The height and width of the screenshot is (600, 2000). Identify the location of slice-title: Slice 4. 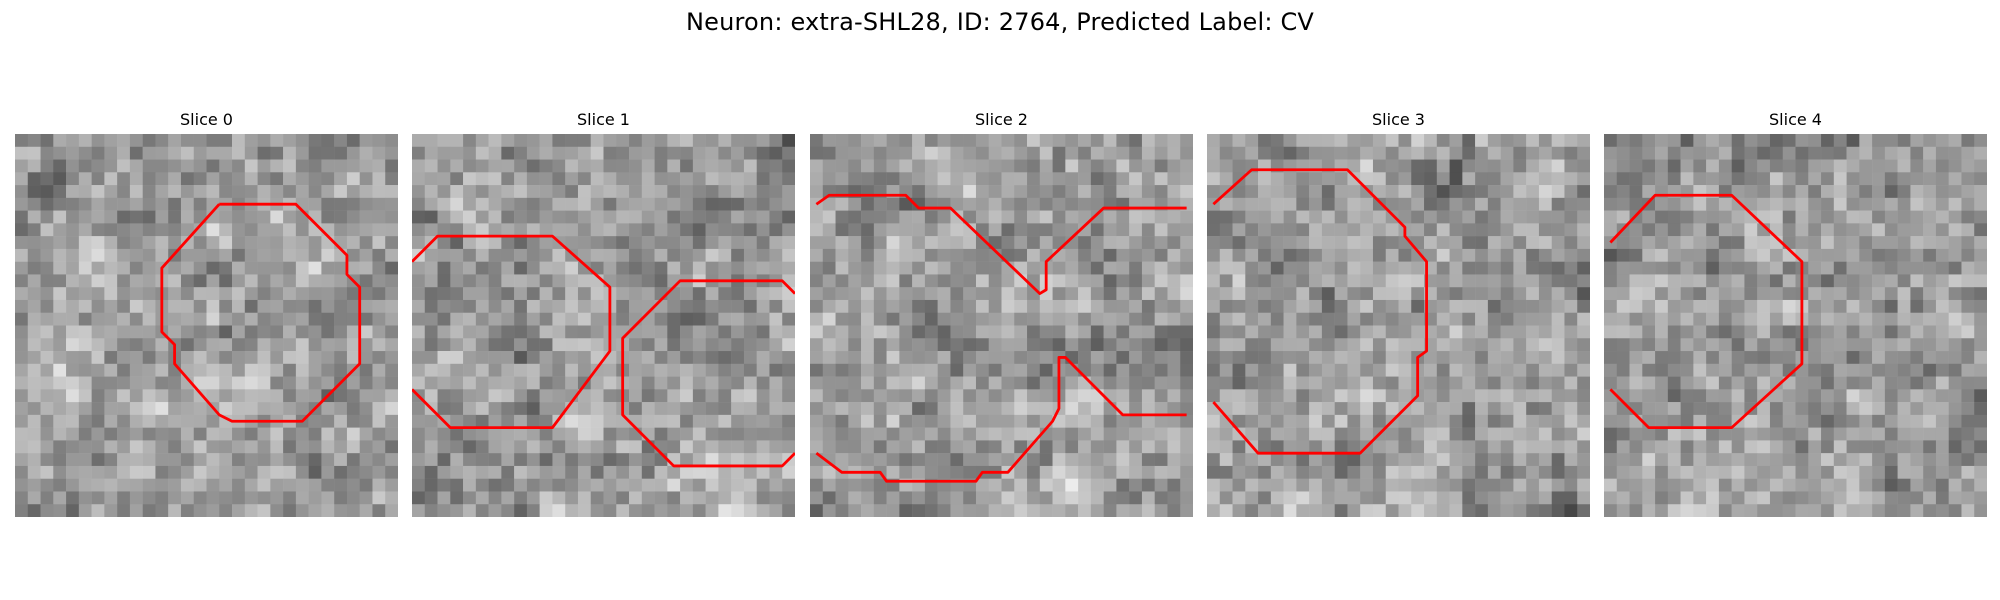
(1795, 119).